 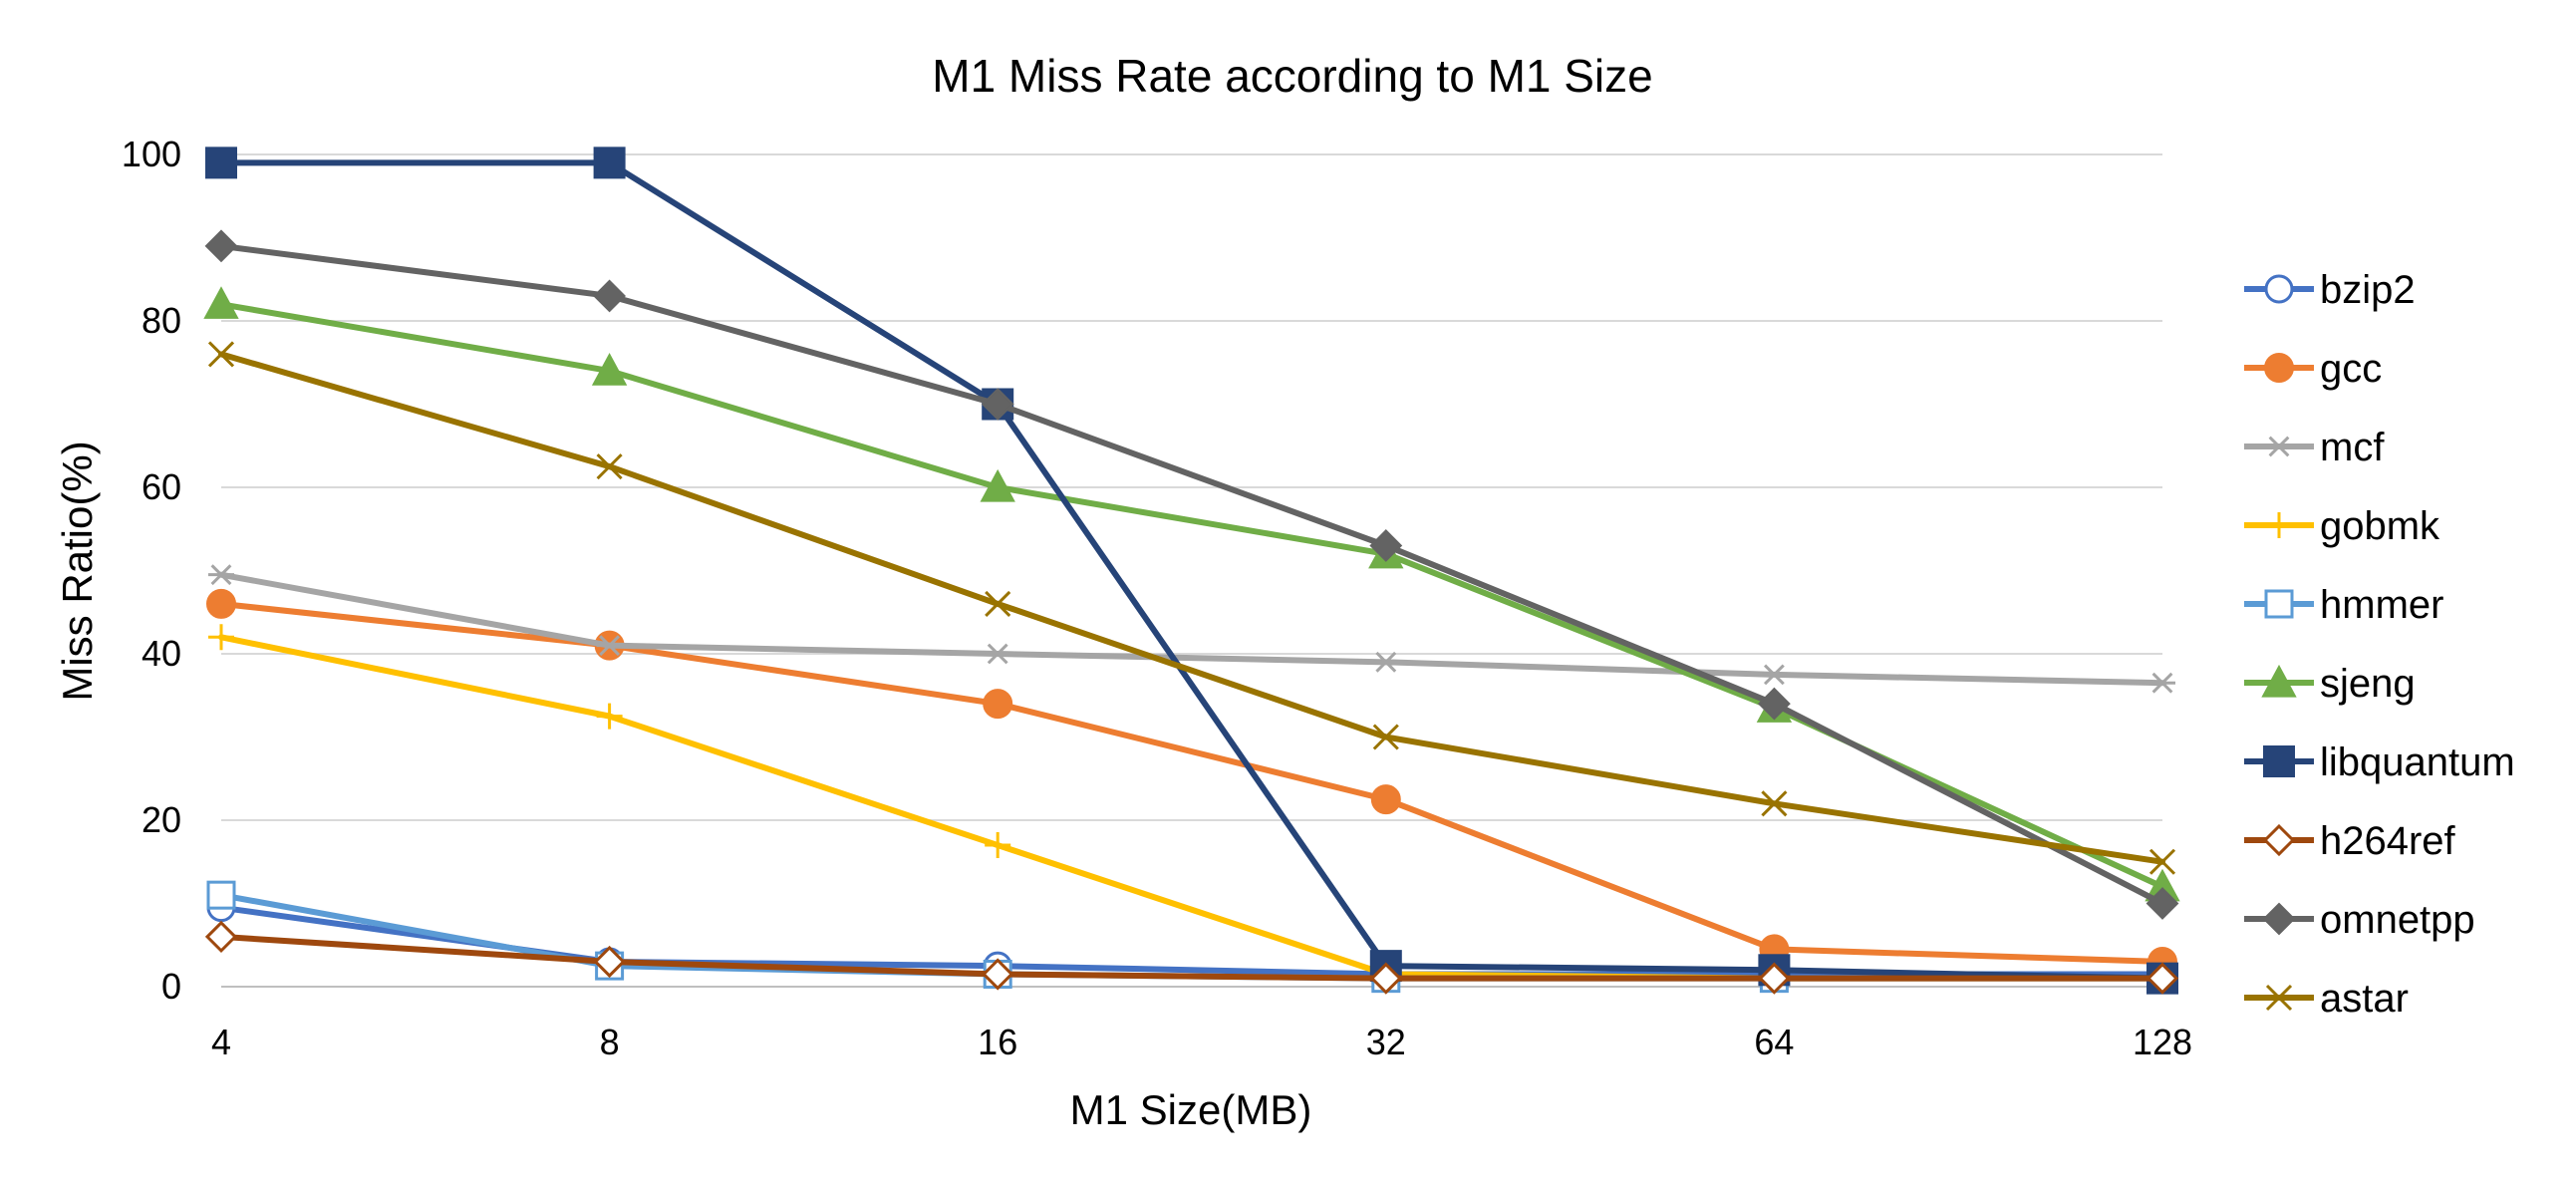 I want to click on chart-title: M1 Miss Rate according to M1 Size, so click(x=1292, y=76).